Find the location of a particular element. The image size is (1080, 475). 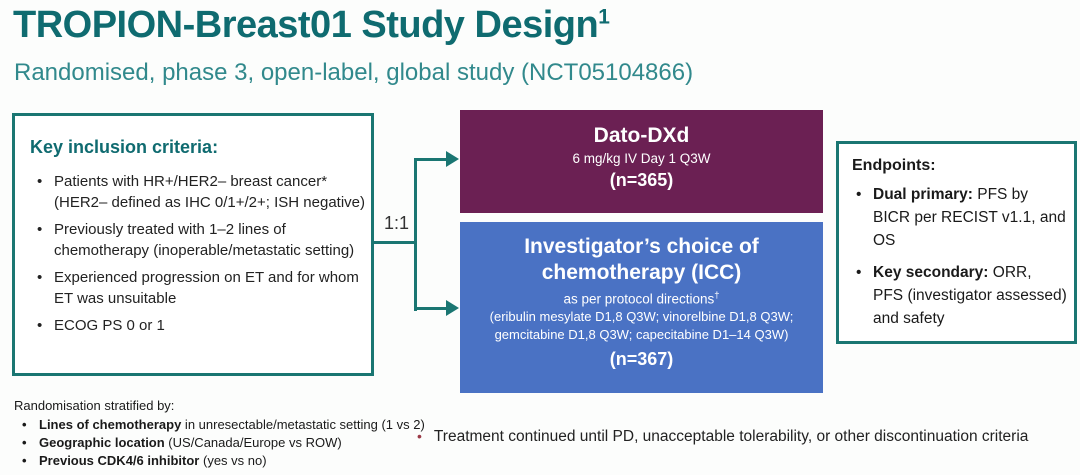

arrow-to-icc-head-icon is located at coordinates (452, 308).